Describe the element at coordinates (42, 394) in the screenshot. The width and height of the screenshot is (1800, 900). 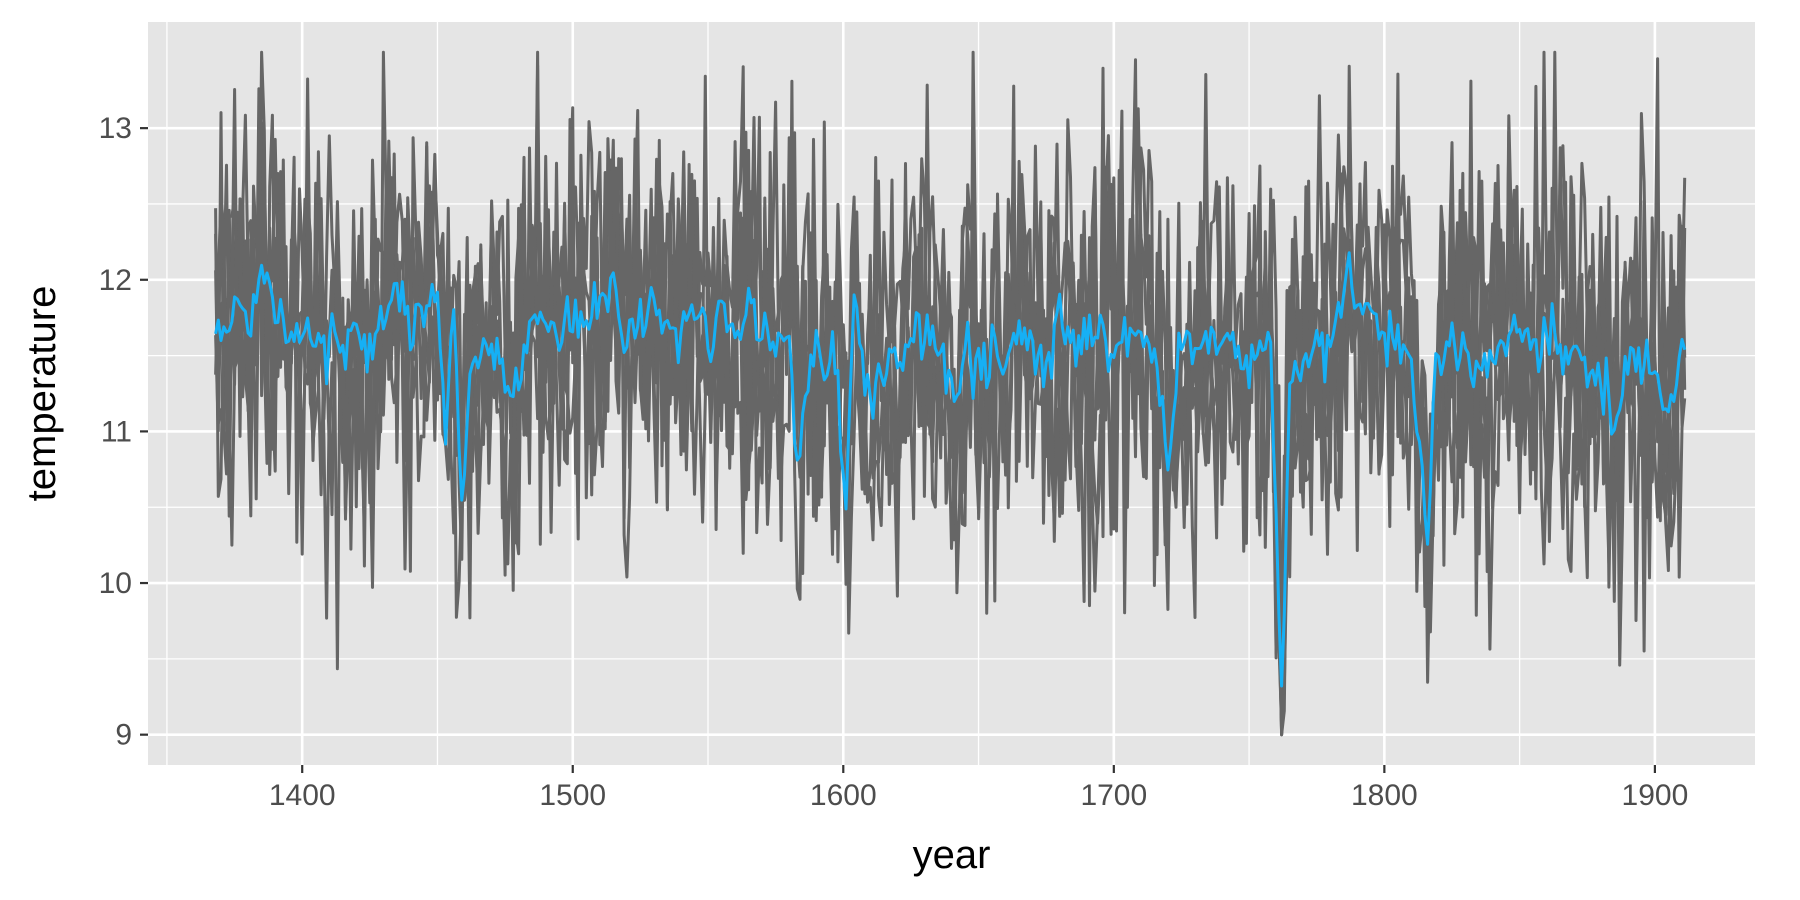
I see `y-axis-title: temperature` at that location.